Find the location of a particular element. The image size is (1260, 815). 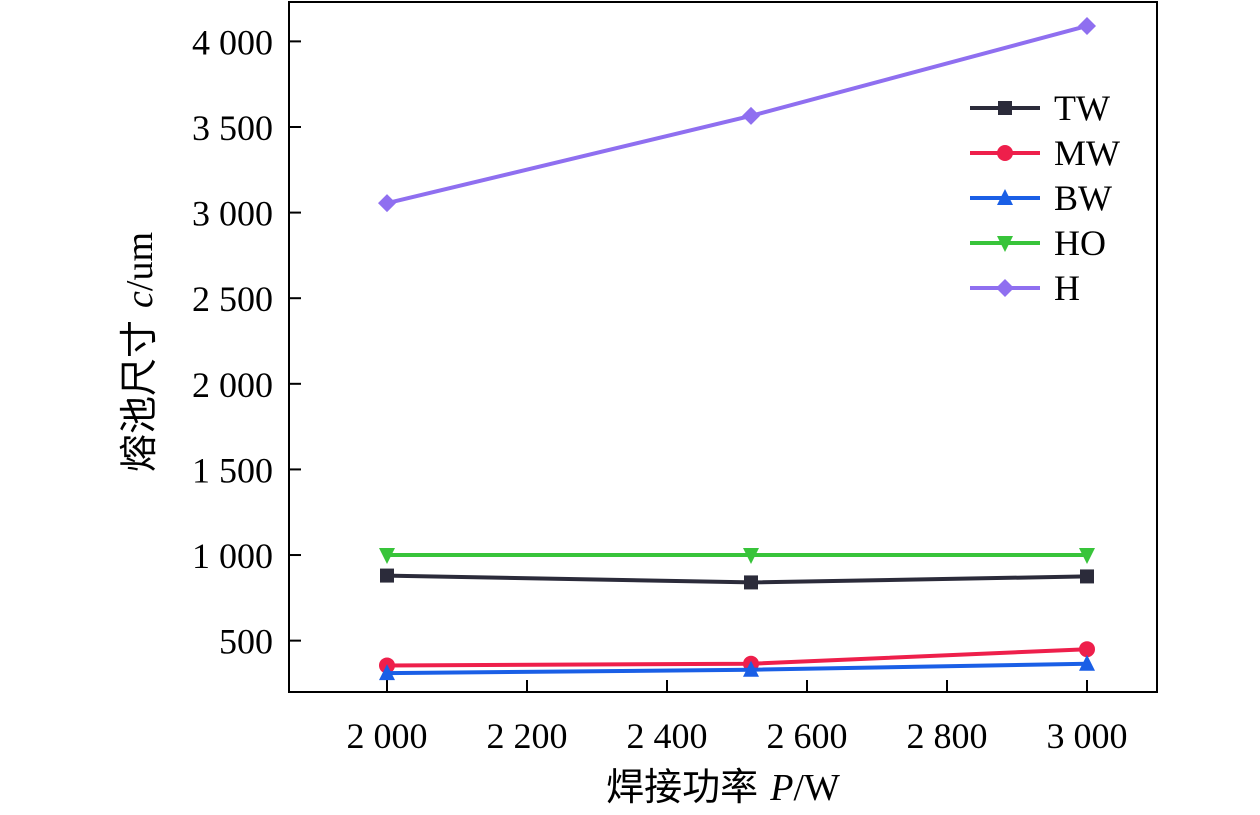

series-line-h is located at coordinates (737, 115).